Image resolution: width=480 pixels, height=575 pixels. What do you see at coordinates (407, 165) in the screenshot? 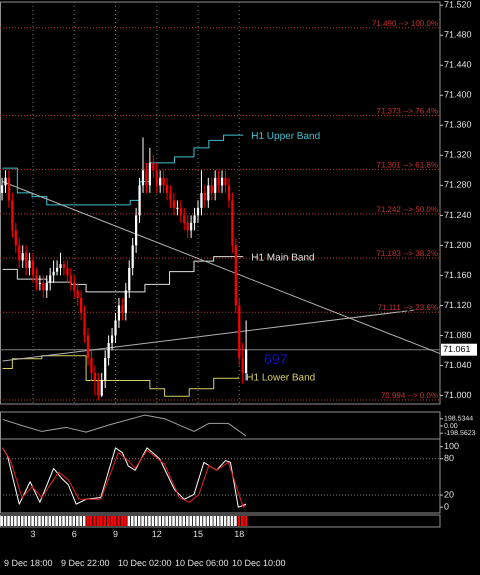
I see `ref-line-label: 71.301 --> 61.8%` at bounding box center [407, 165].